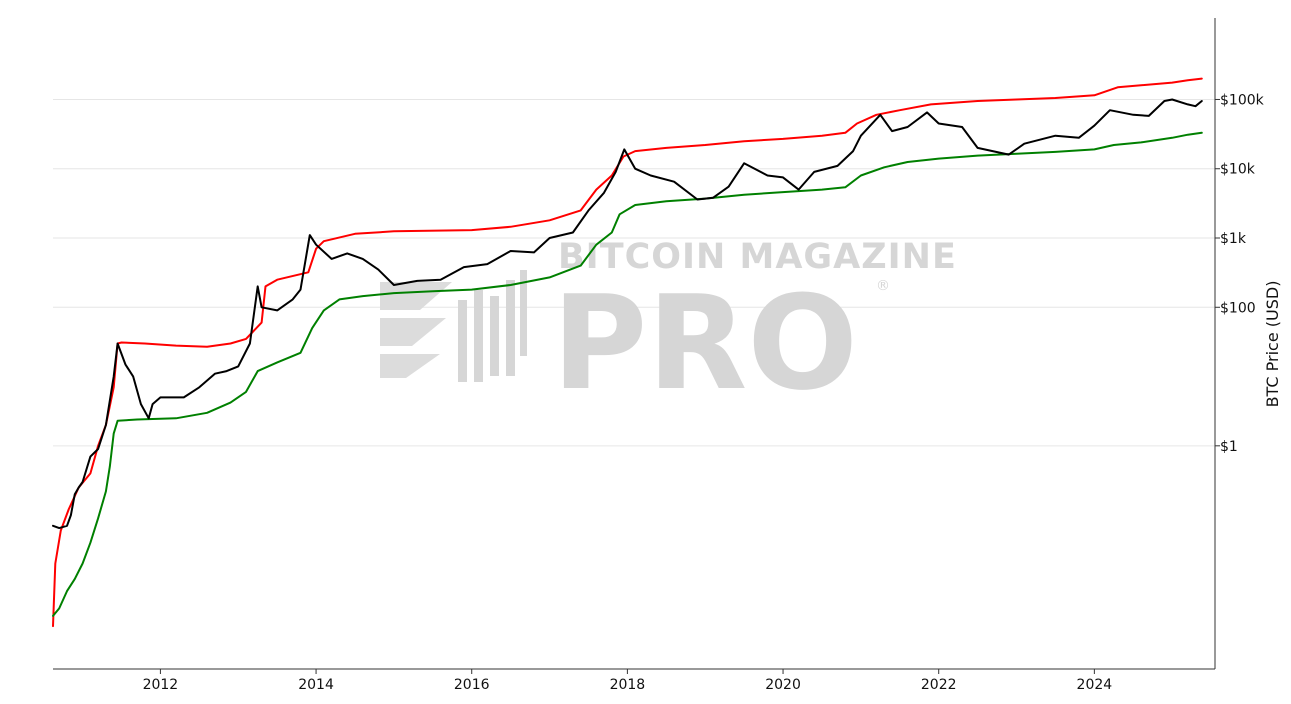 Image resolution: width=1291 pixels, height=704 pixels. I want to click on watermark-title: BITCOIN MAGAZINE, so click(757, 257).